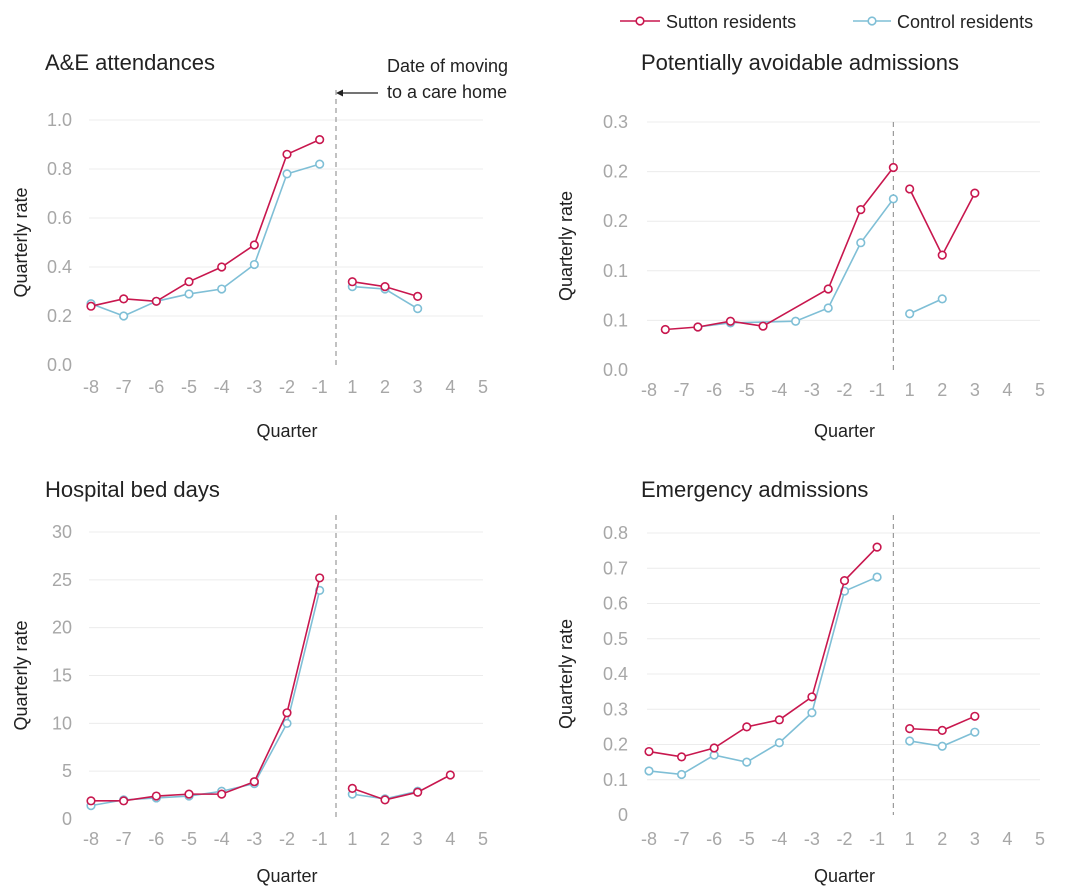 The image size is (1066, 886). What do you see at coordinates (640, 21) in the screenshot?
I see `legend-marker-sutton` at bounding box center [640, 21].